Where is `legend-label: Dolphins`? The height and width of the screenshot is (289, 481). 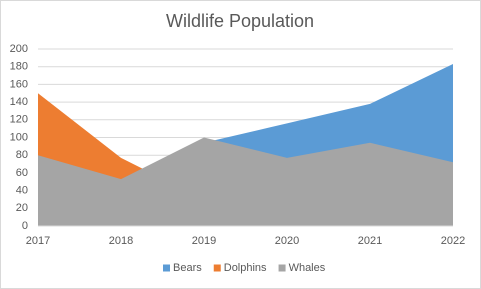 legend-label: Dolphins is located at coordinates (245, 268).